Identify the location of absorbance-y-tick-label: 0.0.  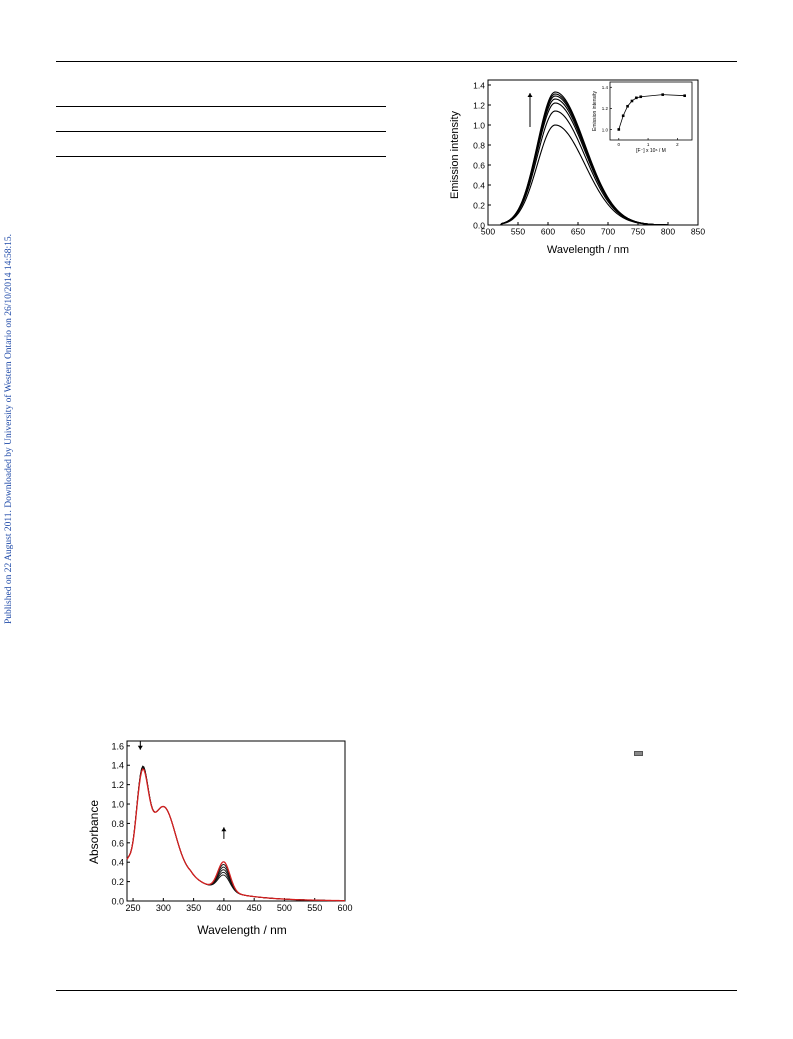
(117, 902).